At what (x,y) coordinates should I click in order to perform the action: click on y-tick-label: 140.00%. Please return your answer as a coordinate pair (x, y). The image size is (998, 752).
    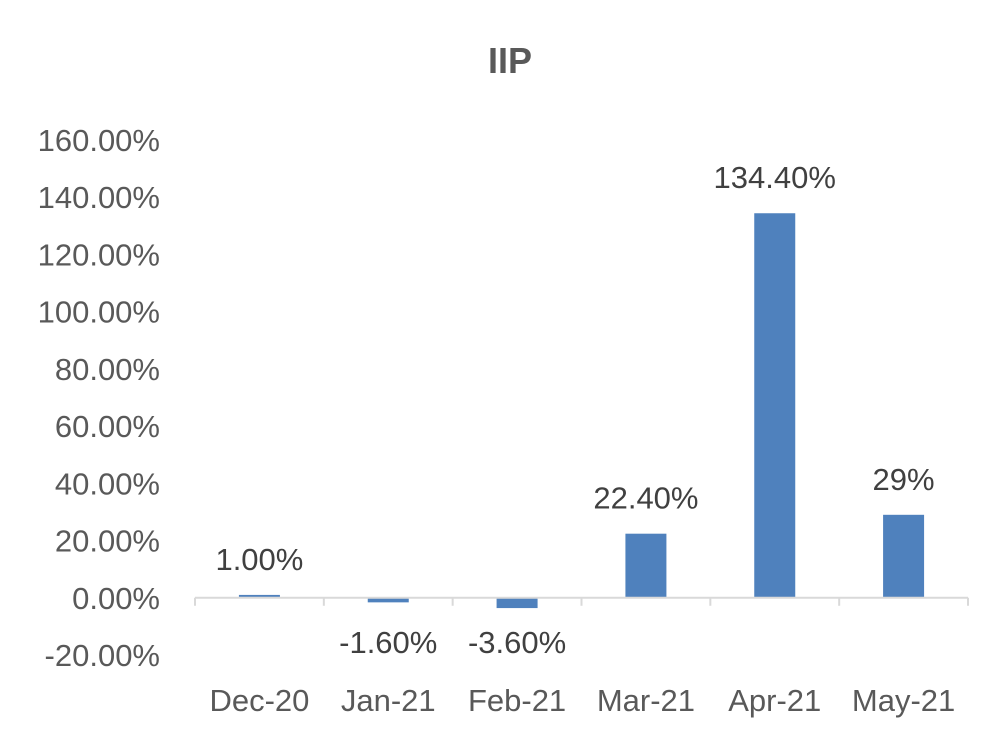
    Looking at the image, I should click on (99, 197).